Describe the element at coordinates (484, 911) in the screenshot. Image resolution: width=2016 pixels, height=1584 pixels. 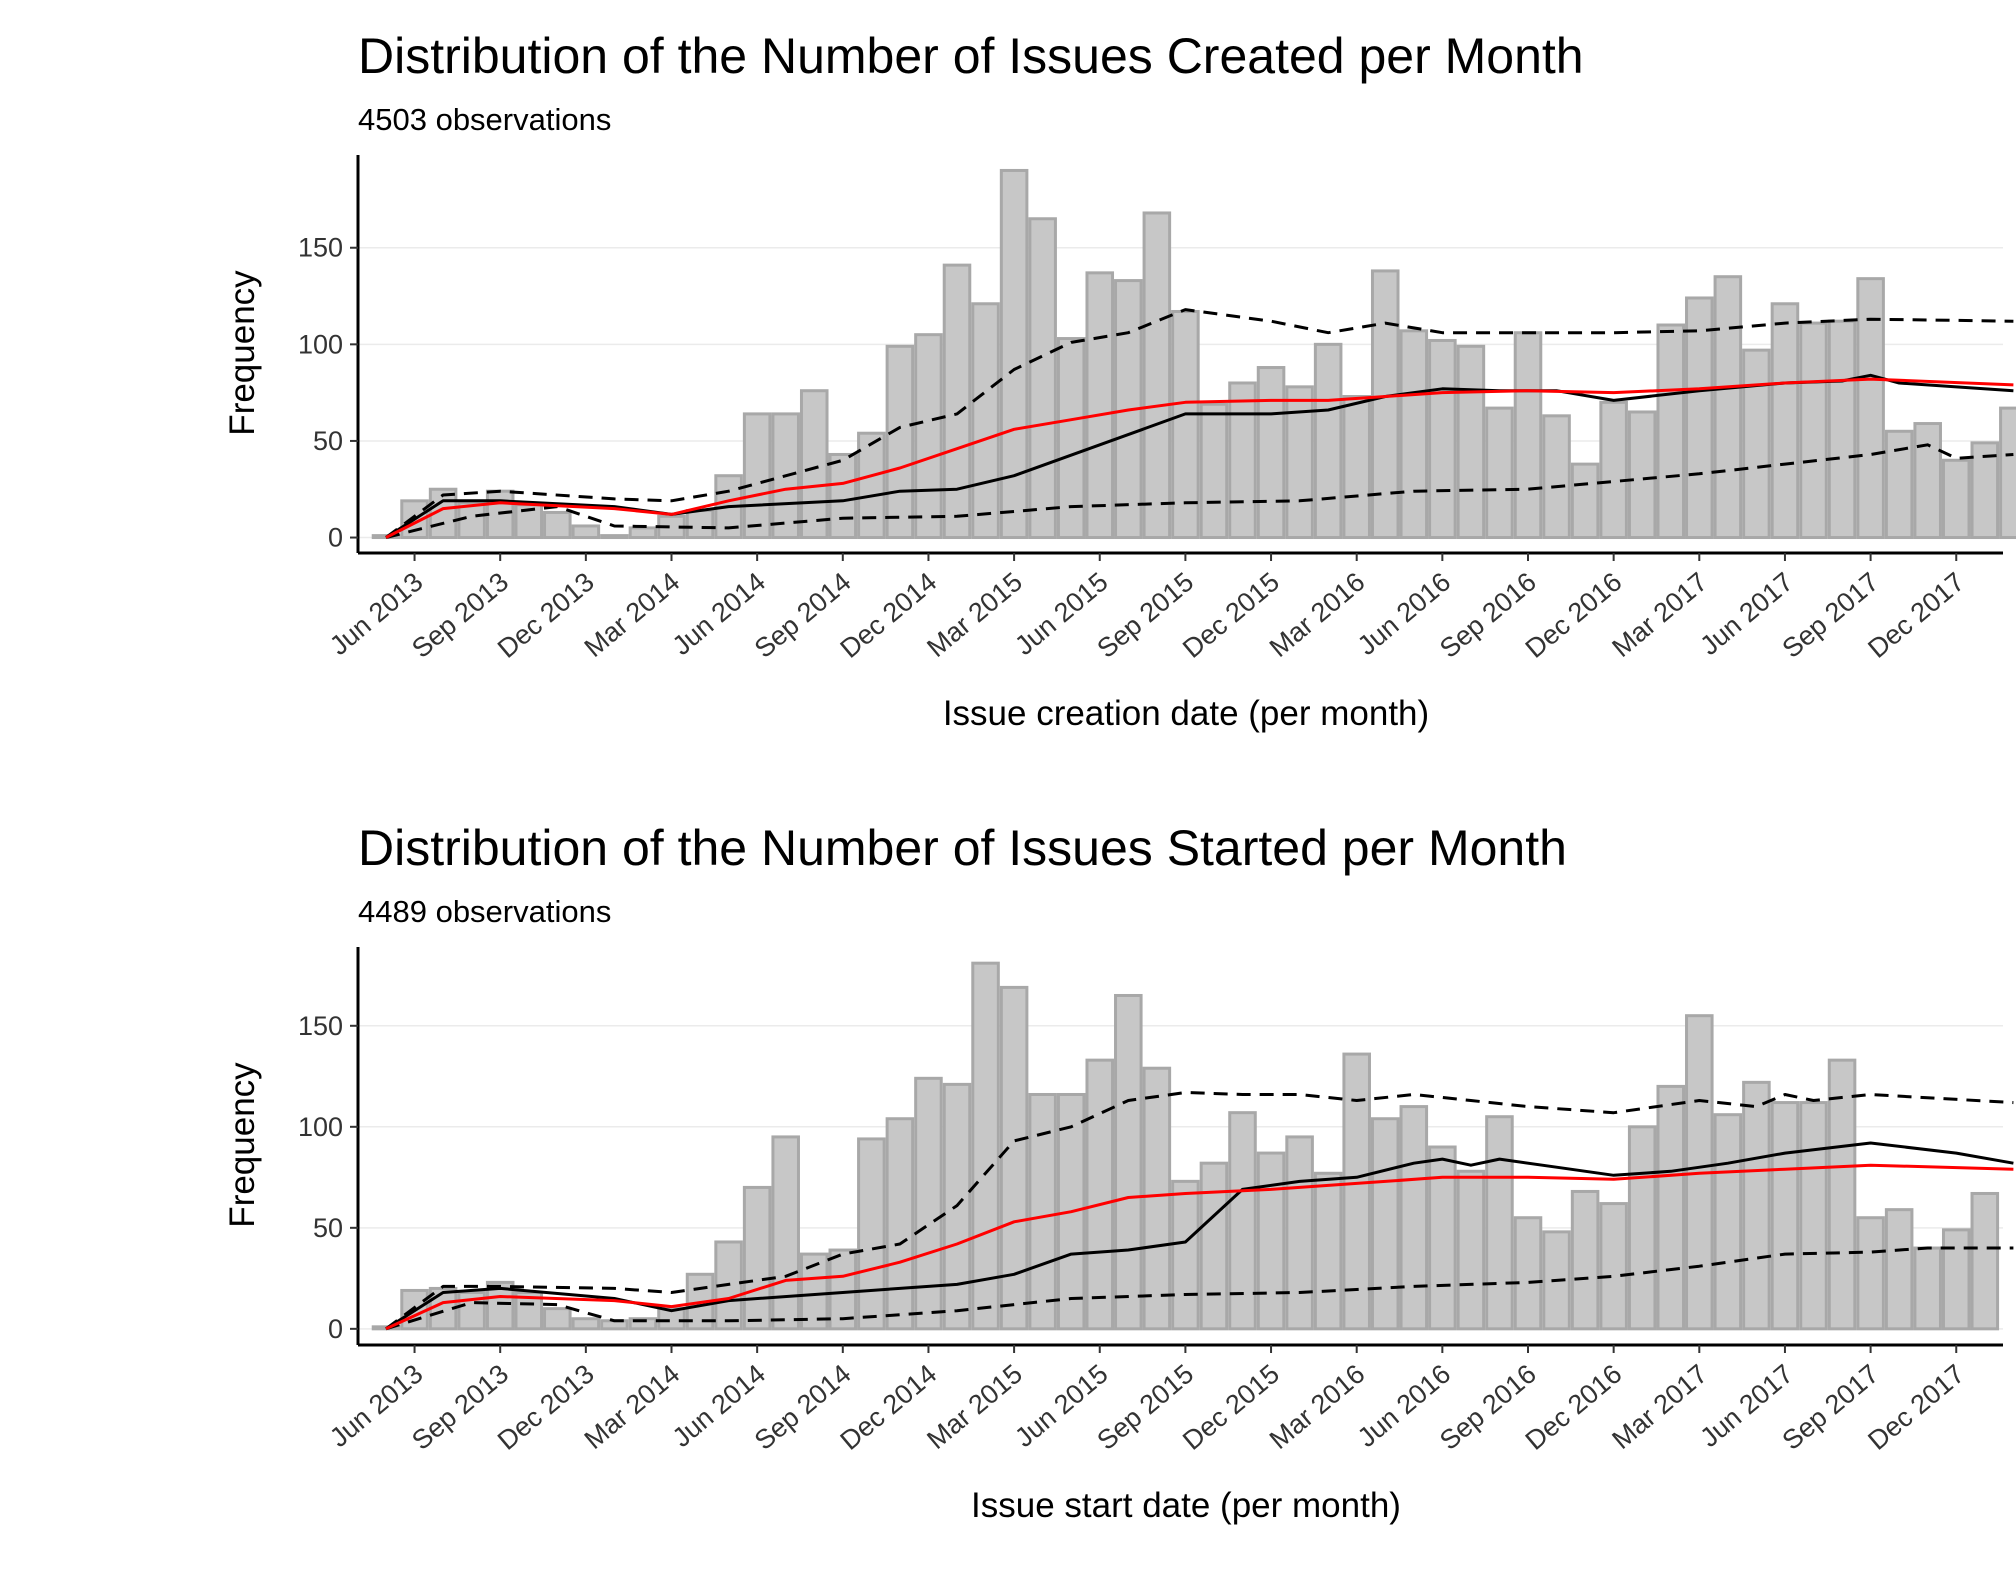
I see `chart-subtitle: 4489 observations` at that location.